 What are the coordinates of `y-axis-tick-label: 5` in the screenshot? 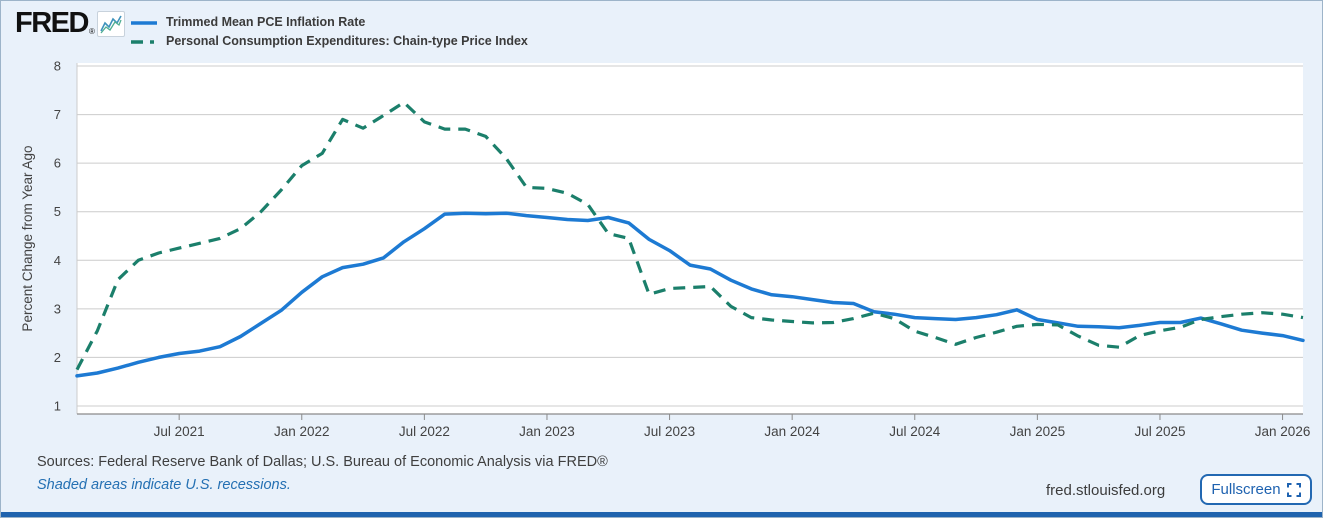 It's located at (57, 211).